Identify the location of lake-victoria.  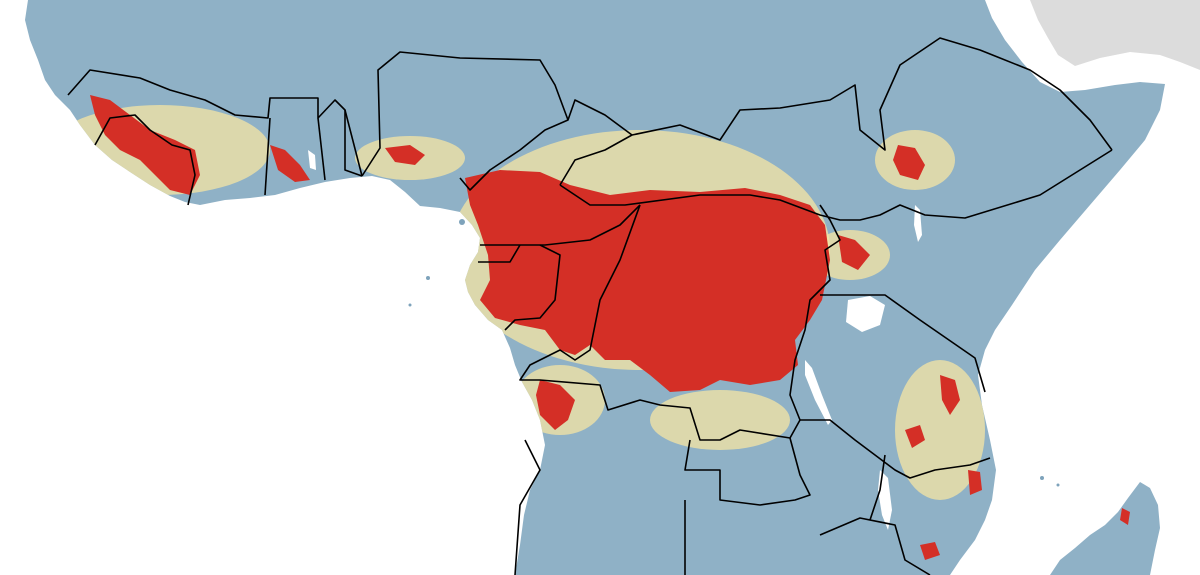
(865, 314).